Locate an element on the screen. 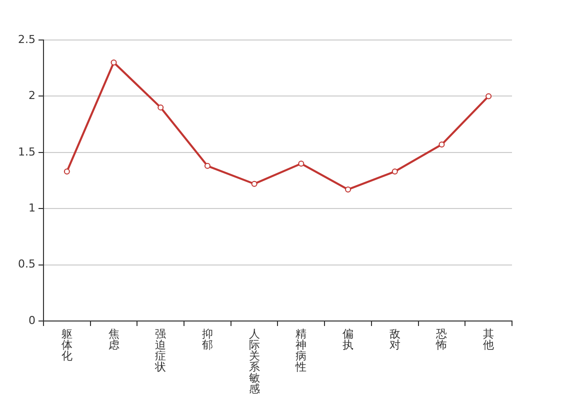 Image resolution: width=567 pixels, height=400 pixels. x-tick-label: 强迫症状 is located at coordinates (160, 350).